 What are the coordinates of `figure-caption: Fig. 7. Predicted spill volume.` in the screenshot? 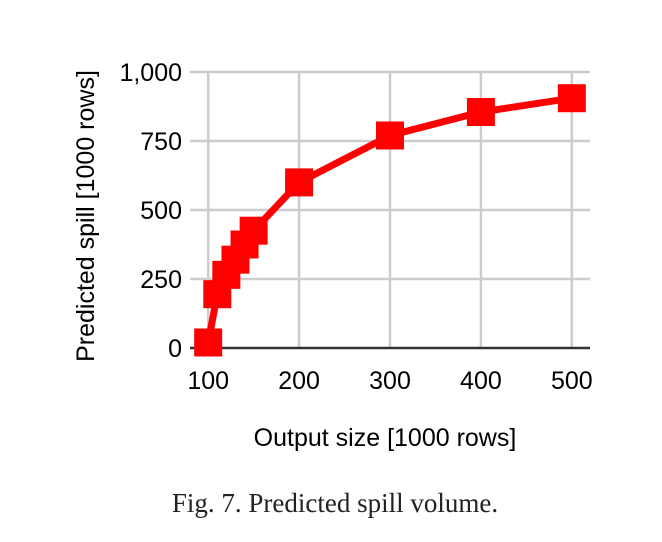 It's located at (335, 503).